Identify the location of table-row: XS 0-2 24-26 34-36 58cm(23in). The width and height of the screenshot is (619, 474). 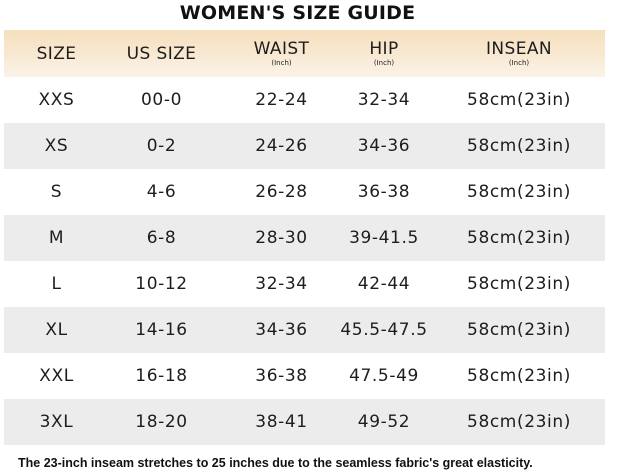
(304, 146).